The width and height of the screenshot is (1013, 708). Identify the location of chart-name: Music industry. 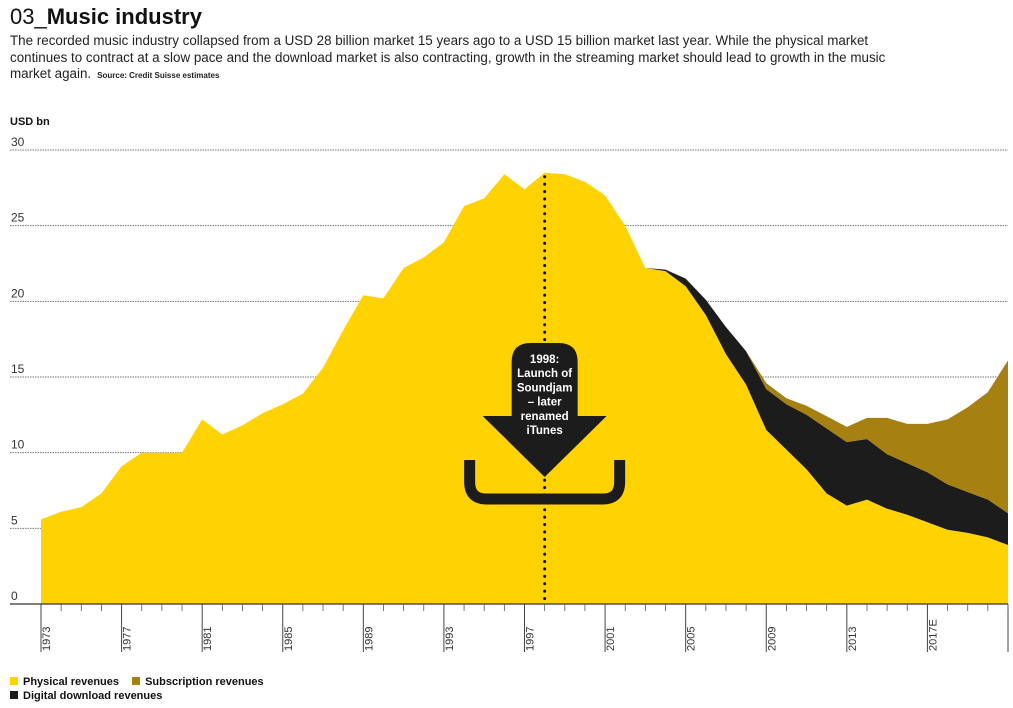
(124, 16).